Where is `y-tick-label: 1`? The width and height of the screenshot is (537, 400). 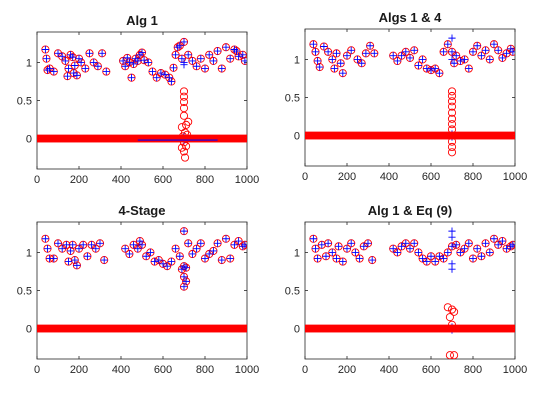 y-tick-label: 1 is located at coordinates (29, 253).